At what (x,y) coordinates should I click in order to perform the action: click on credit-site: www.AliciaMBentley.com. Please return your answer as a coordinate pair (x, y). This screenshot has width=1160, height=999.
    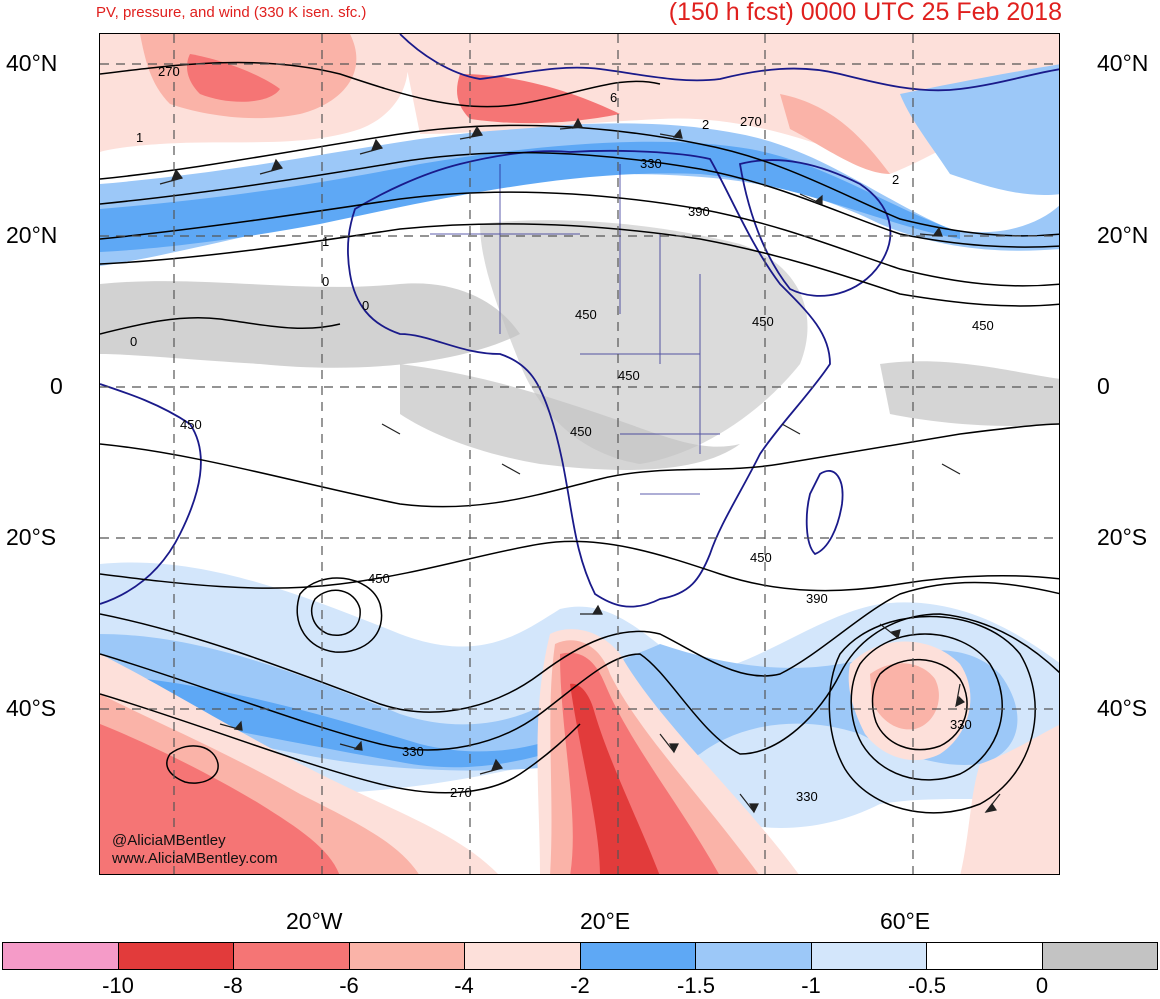
    Looking at the image, I should click on (195, 858).